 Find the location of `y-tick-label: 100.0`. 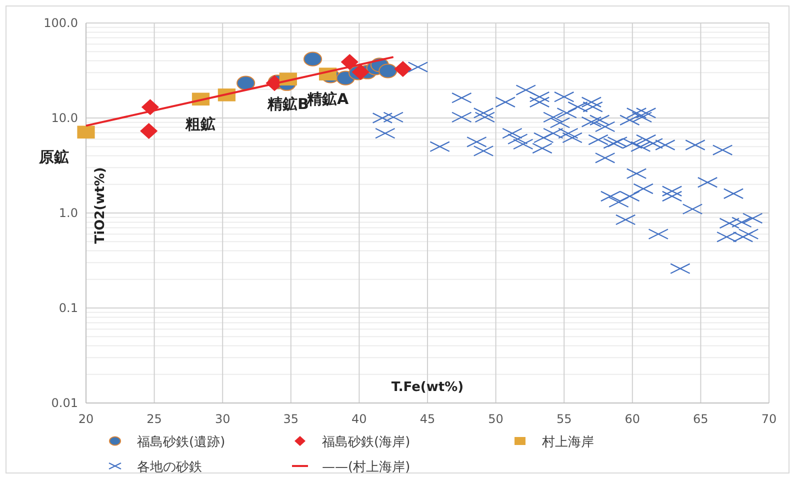

y-tick-label: 100.0 is located at coordinates (61, 23).